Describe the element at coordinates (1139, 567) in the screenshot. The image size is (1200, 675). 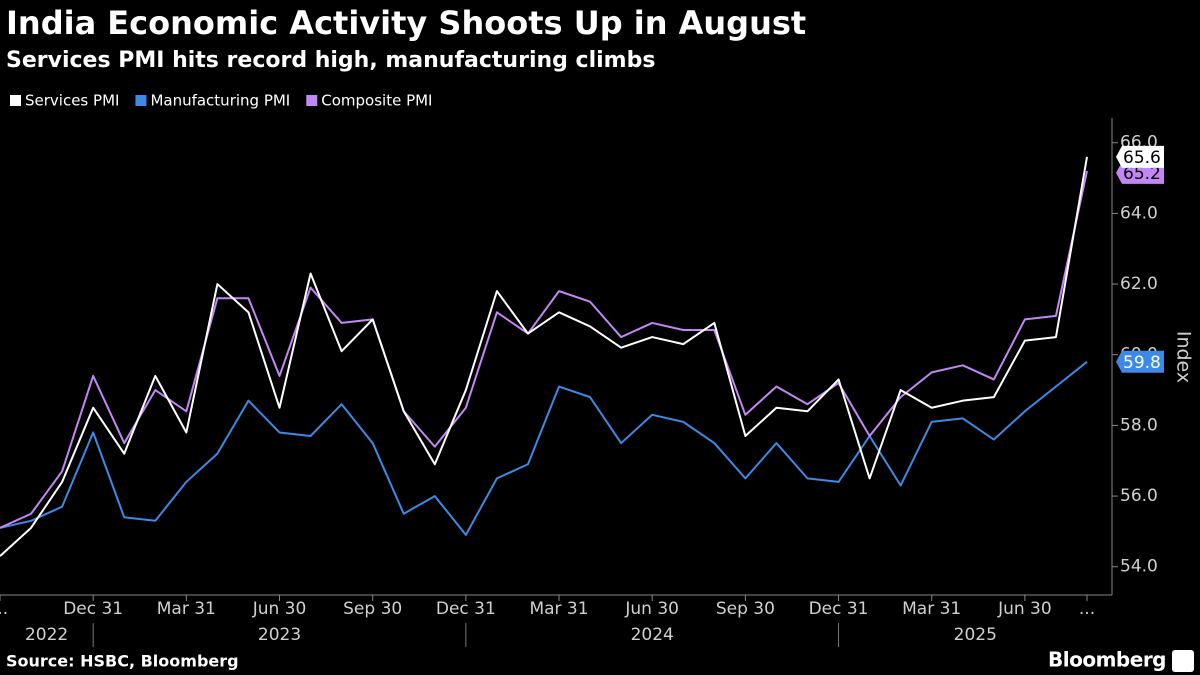
I see `y-tick-label: 54.0` at that location.